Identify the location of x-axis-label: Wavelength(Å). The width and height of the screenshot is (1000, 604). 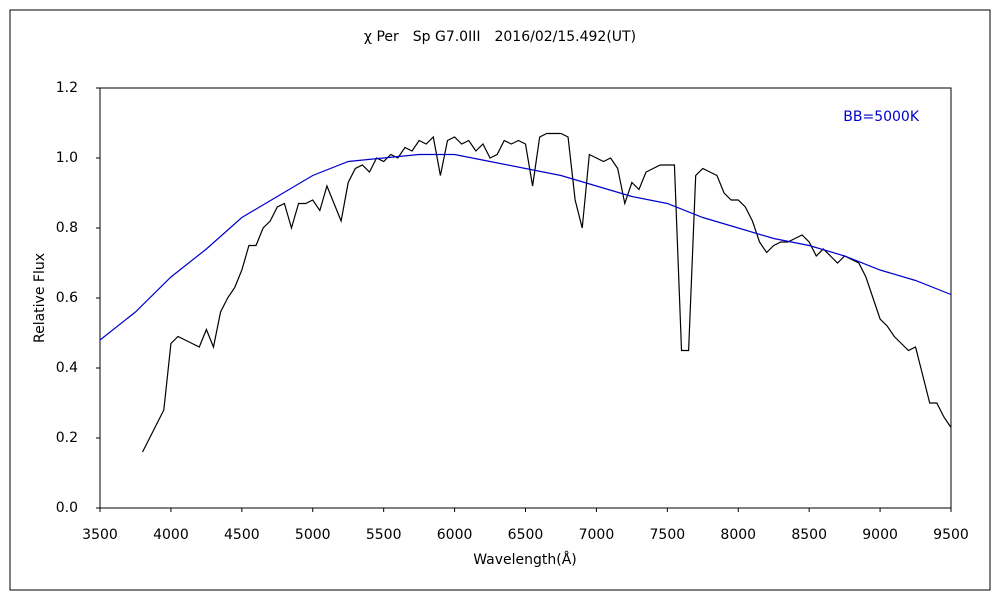
(525, 559).